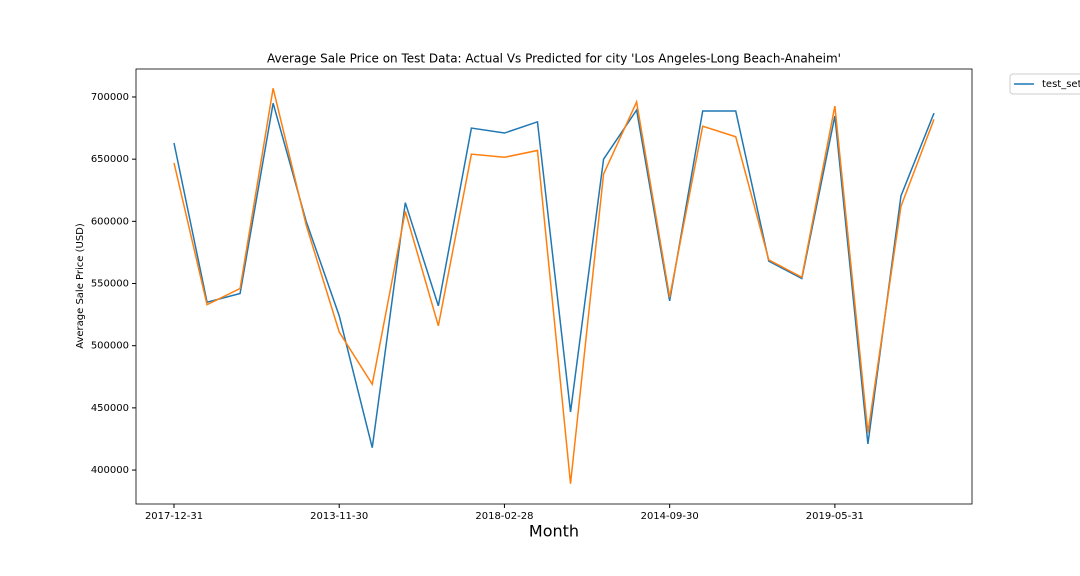  Describe the element at coordinates (110, 221) in the screenshot. I see `y-tick-label: 600000` at that location.